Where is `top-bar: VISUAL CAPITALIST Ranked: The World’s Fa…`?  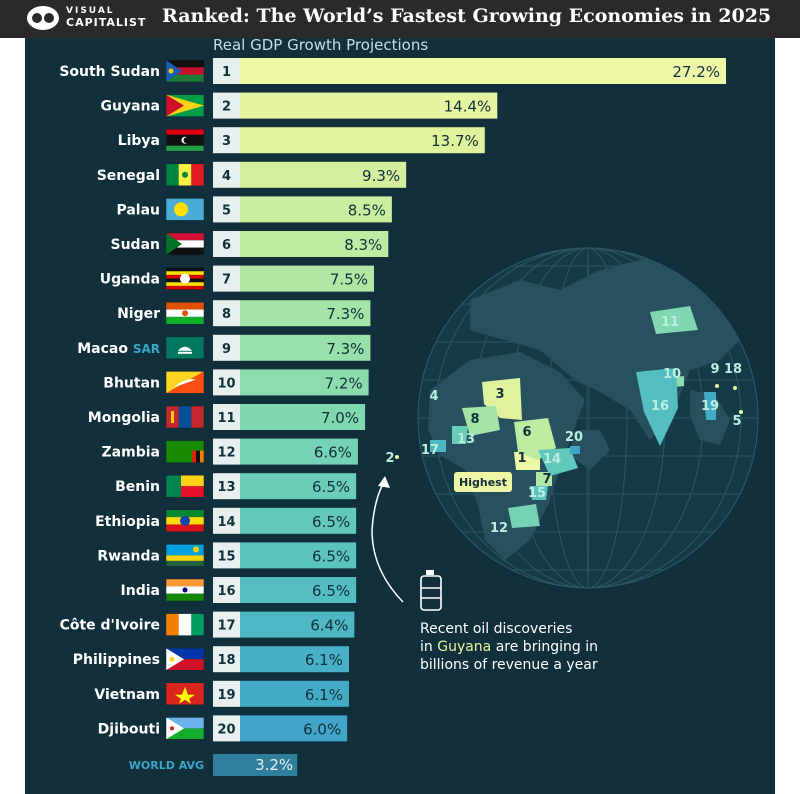
top-bar: VISUAL CAPITALIST Ranked: The World’s Fa… is located at coordinates (400, 19).